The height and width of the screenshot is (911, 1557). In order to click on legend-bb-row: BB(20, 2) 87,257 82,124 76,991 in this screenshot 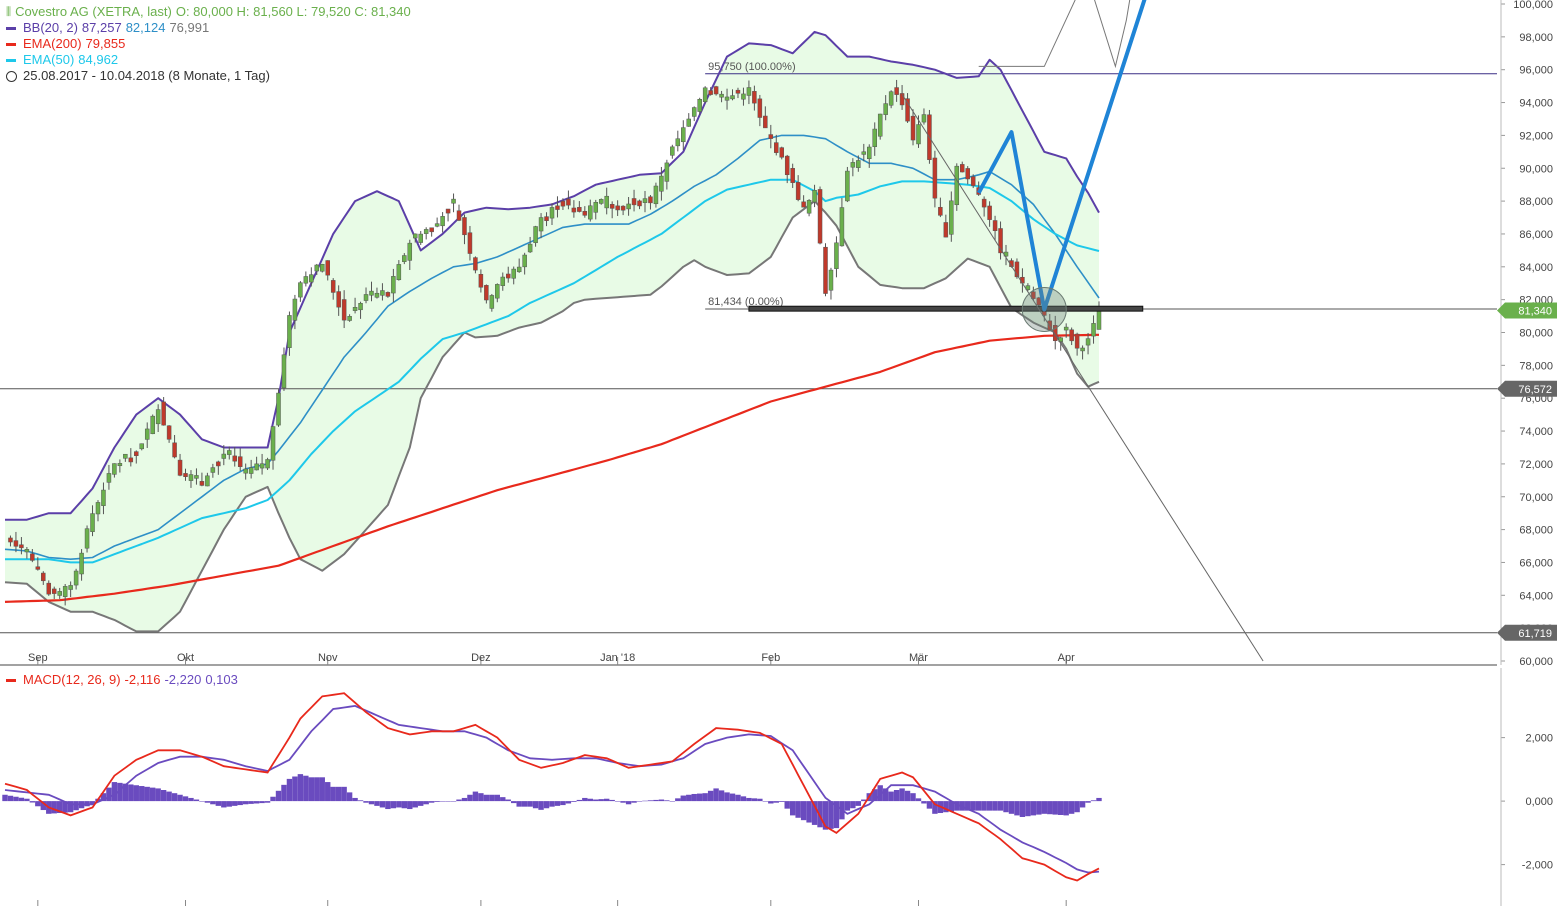, I will do `click(208, 28)`.